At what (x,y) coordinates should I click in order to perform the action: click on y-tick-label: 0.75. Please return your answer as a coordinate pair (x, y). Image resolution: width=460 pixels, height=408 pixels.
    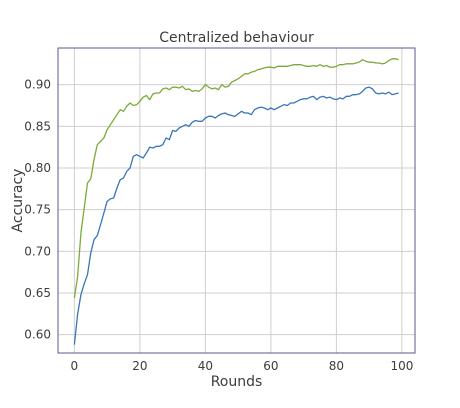
    Looking at the image, I should click on (37, 210).